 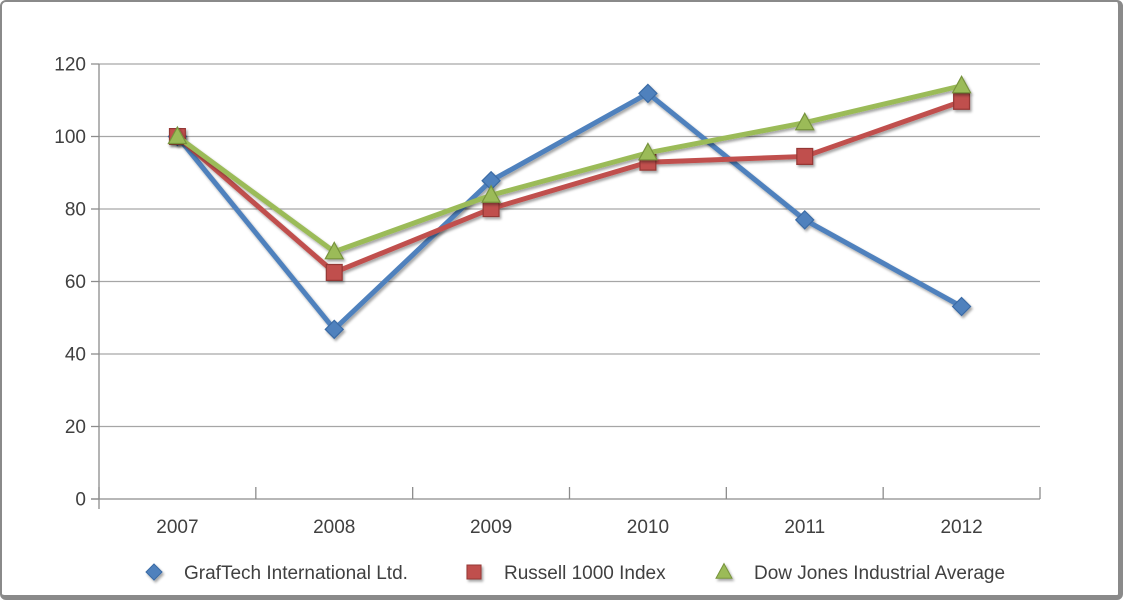 I want to click on y-axis-label: 100, so click(x=70, y=137).